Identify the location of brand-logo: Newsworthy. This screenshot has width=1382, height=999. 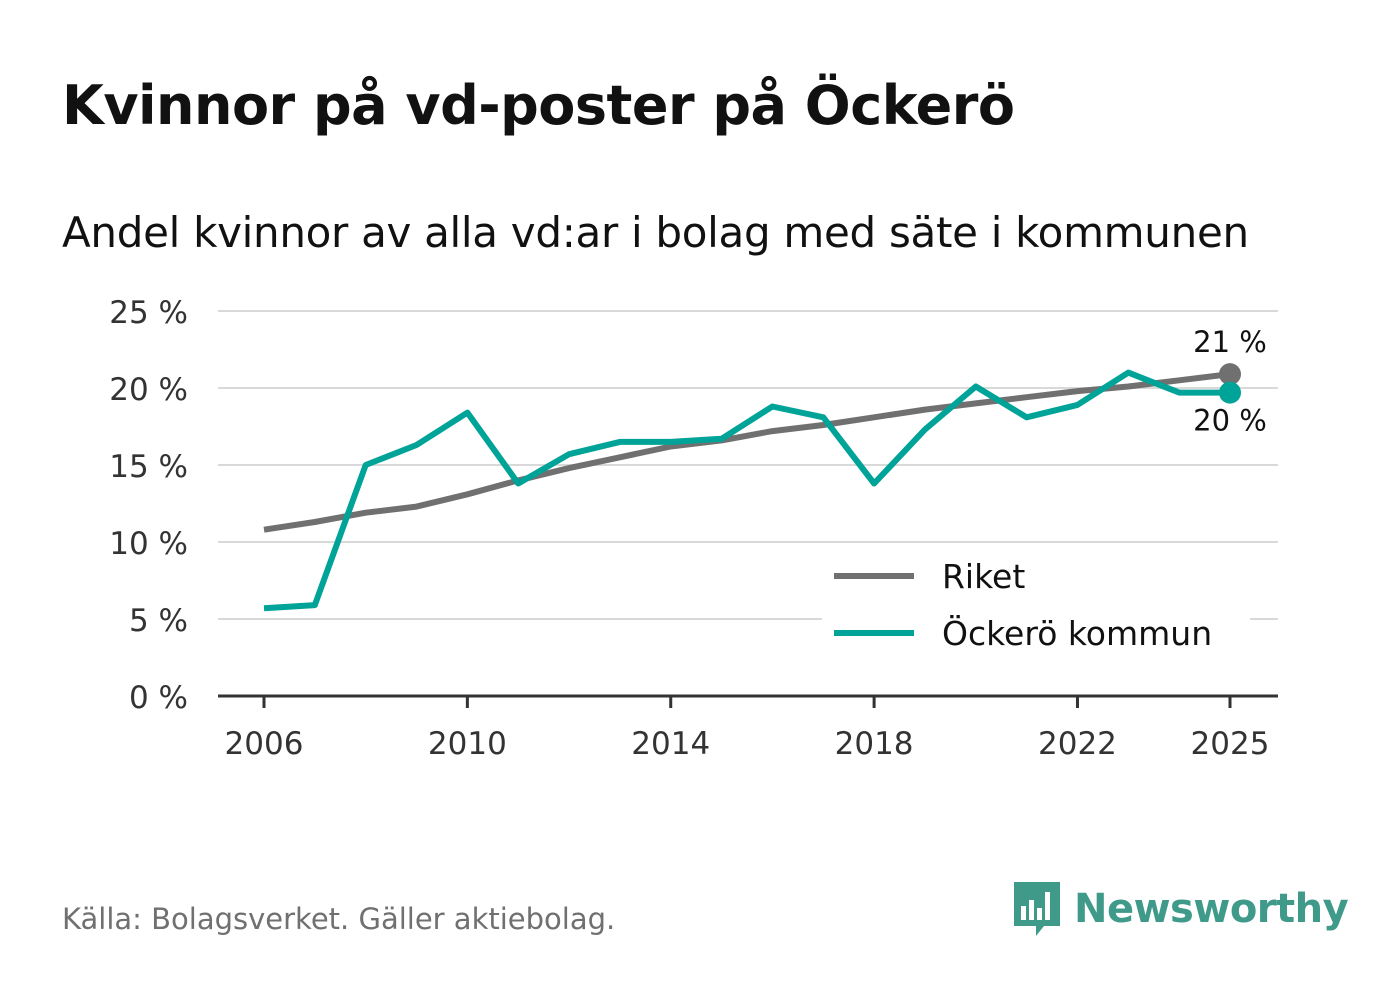
(1180, 909).